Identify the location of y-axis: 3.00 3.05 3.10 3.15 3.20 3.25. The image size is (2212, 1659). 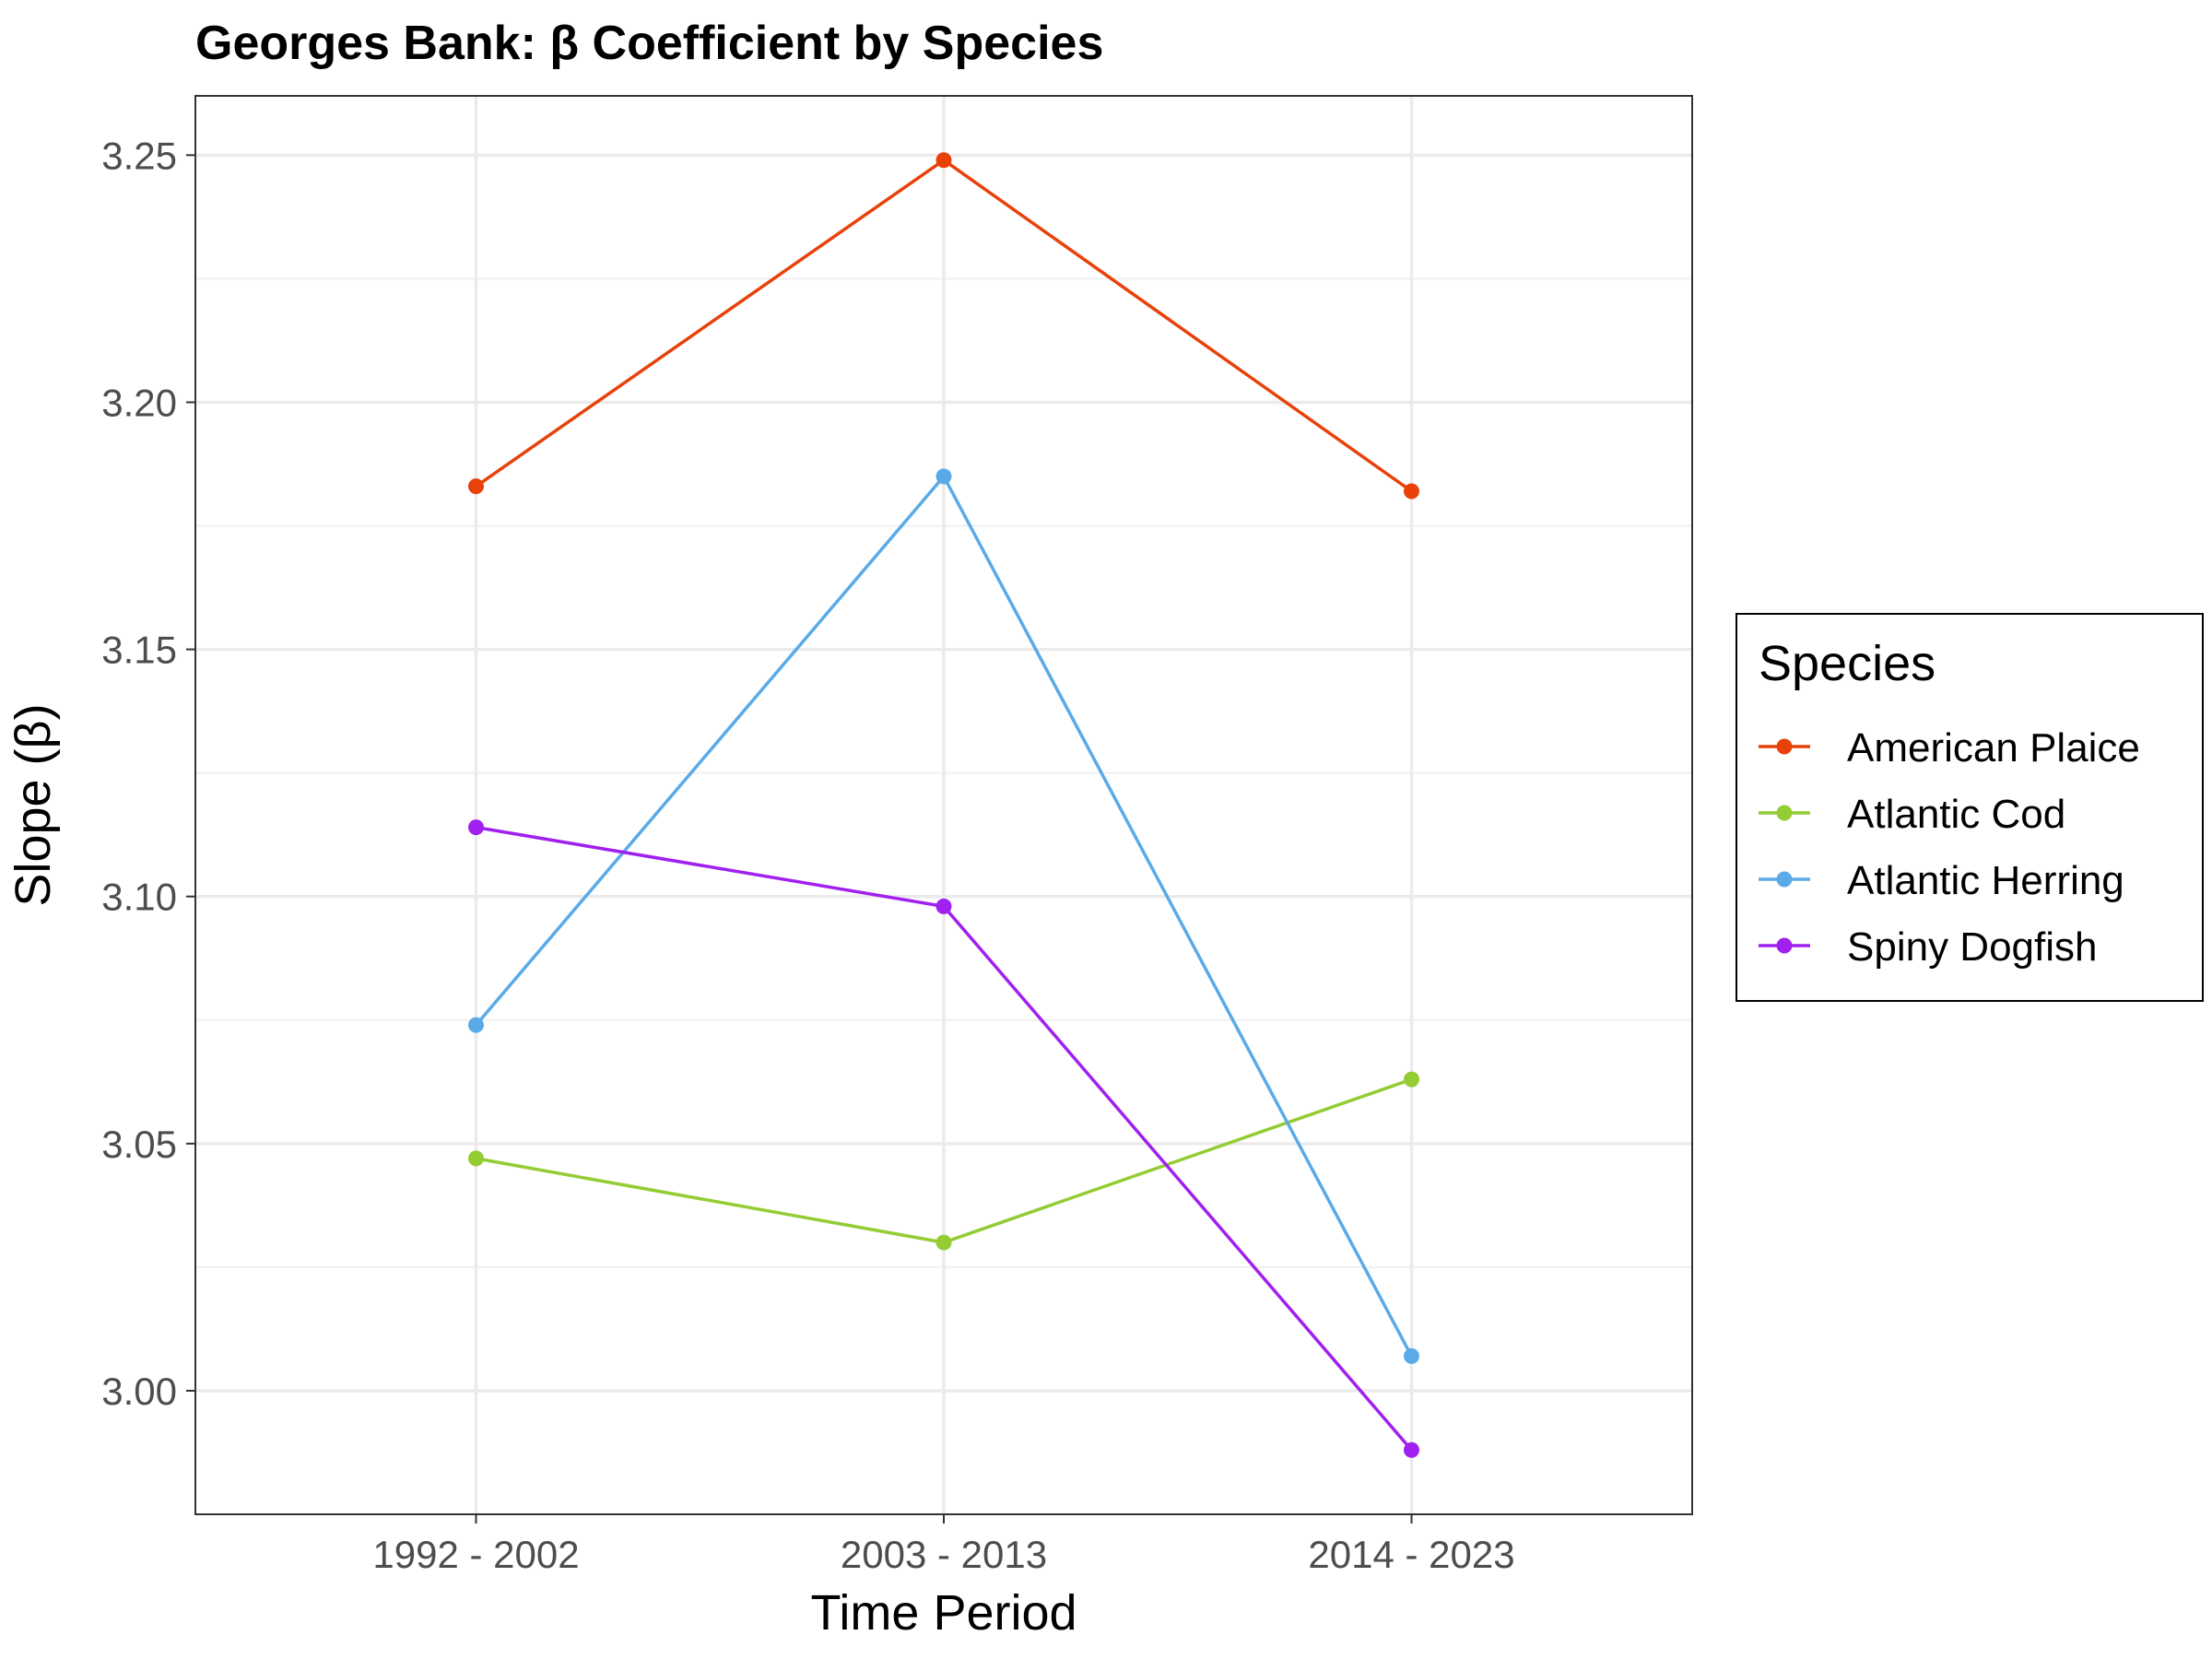
(148, 773).